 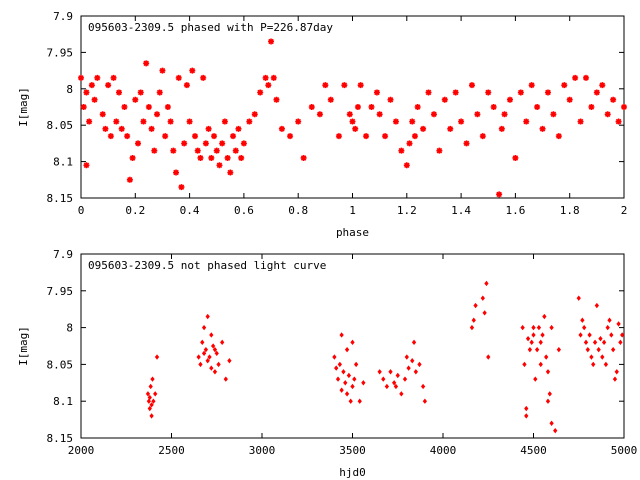 I want to click on y-tick-label: 8, so click(x=69, y=89).